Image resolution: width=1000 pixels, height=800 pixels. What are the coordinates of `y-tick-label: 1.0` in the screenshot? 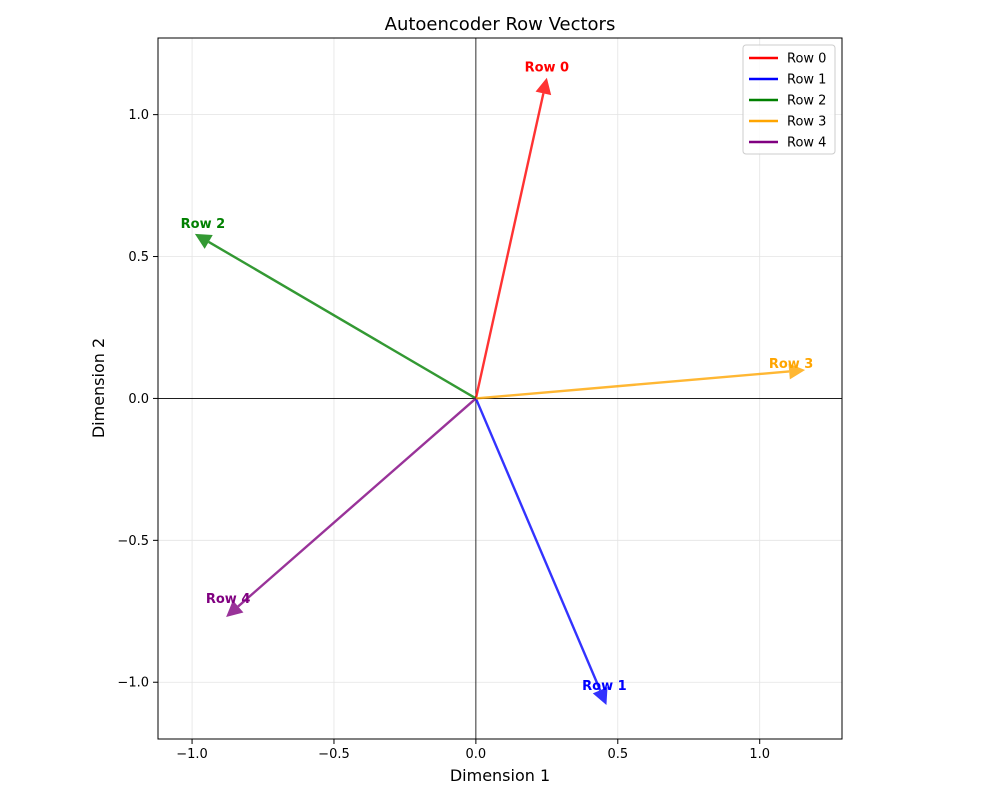 It's located at (138, 115).